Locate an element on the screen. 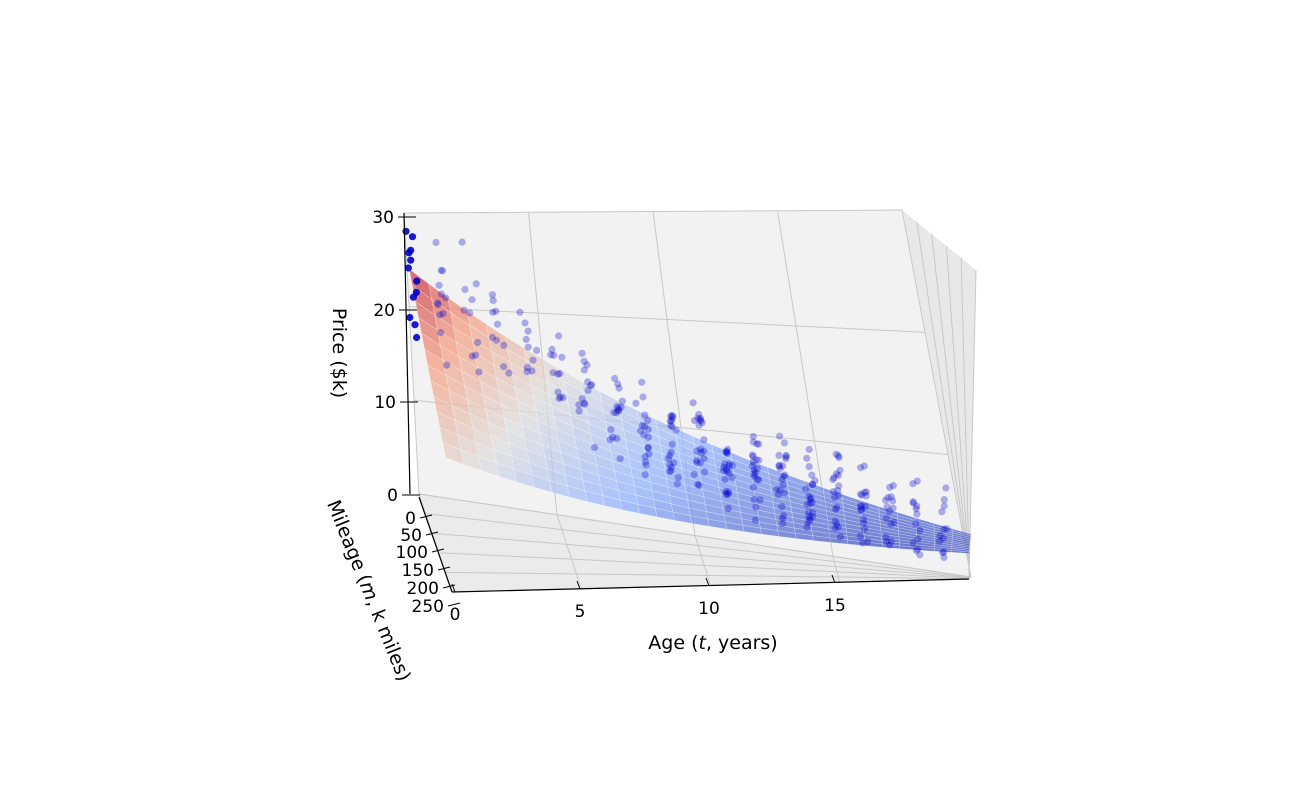  x-tick-mark is located at coordinates (578, 585).